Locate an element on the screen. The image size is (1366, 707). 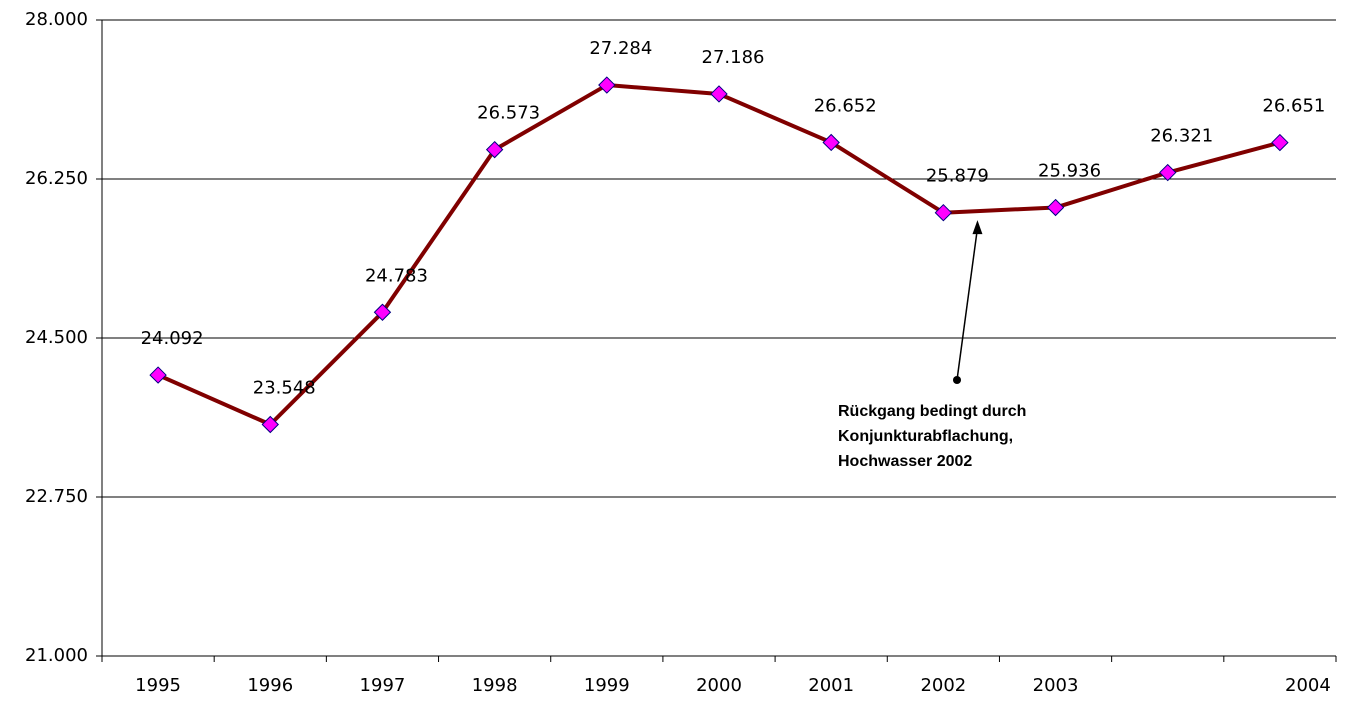
x-tick-label: 2002 is located at coordinates (943, 685).